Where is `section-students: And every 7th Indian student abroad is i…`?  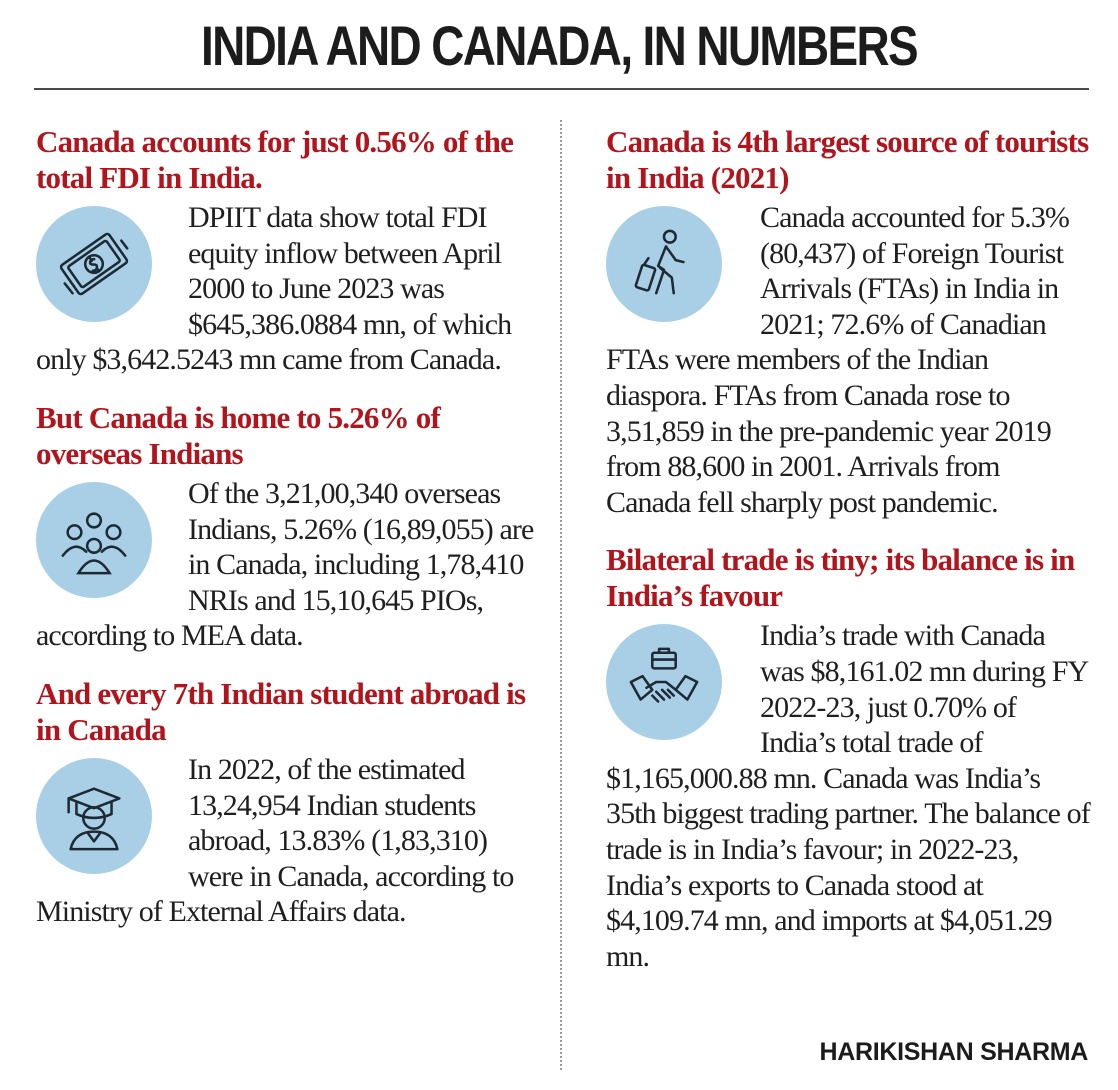
section-students: And every 7th Indian student abroad is i… is located at coordinates (286, 803).